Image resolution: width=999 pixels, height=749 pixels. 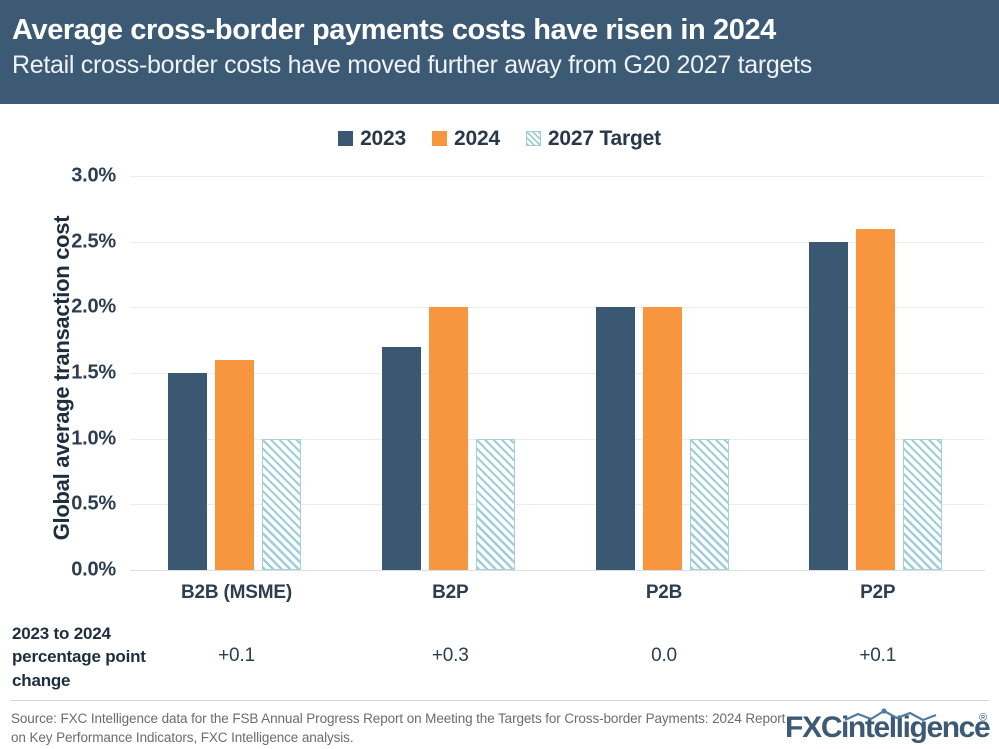 What do you see at coordinates (93, 241) in the screenshot?
I see `y-axis-tick-label: 2.5%` at bounding box center [93, 241].